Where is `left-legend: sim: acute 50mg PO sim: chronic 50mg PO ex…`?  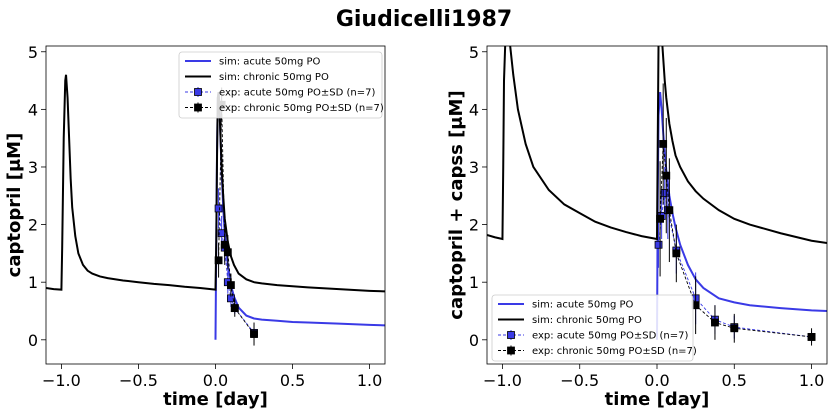 left-legend: sim: acute 50mg PO sim: chronic 50mg PO ex… is located at coordinates (281, 85).